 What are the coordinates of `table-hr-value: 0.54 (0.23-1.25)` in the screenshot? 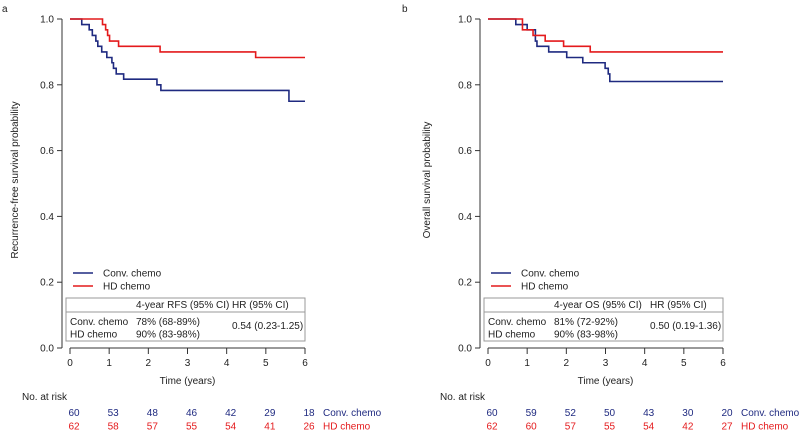 It's located at (267, 326).